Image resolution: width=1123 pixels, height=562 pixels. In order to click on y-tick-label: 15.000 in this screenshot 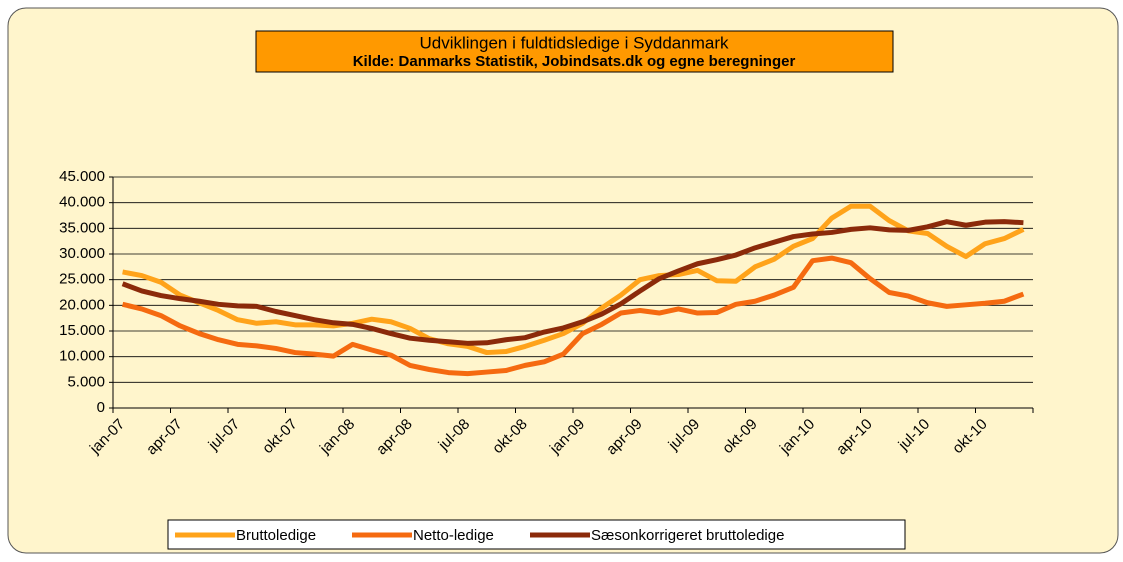, I will do `click(82, 330)`.